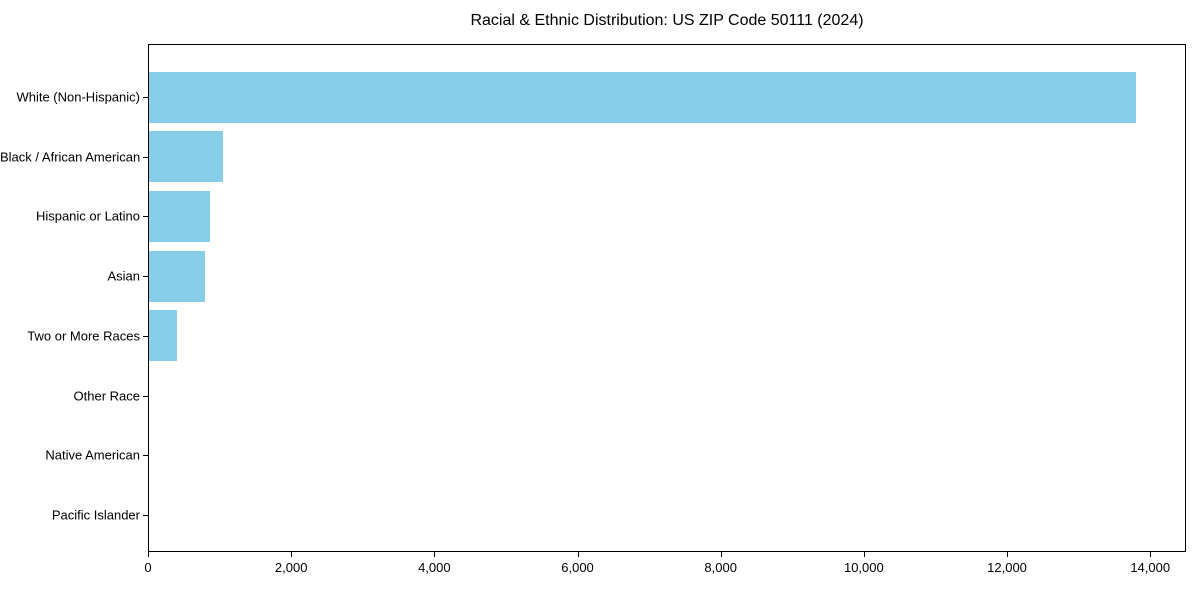 The image size is (1200, 600). I want to click on y-tick-label-hispanic-or-latino: Hispanic or Latino, so click(87, 216).